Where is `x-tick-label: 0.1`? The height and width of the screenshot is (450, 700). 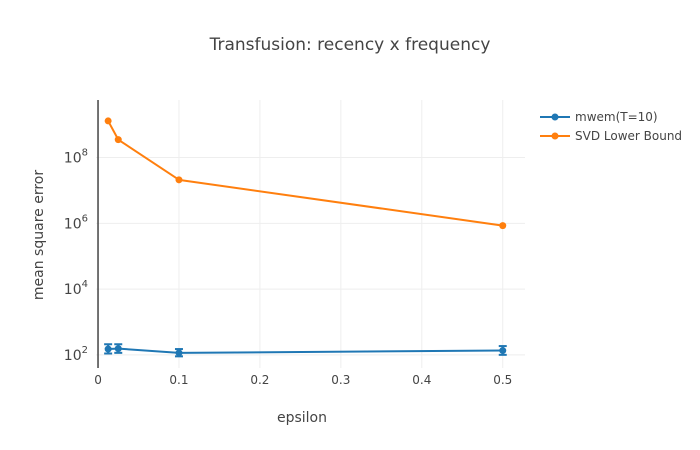 x-tick-label: 0.1 is located at coordinates (178, 380).